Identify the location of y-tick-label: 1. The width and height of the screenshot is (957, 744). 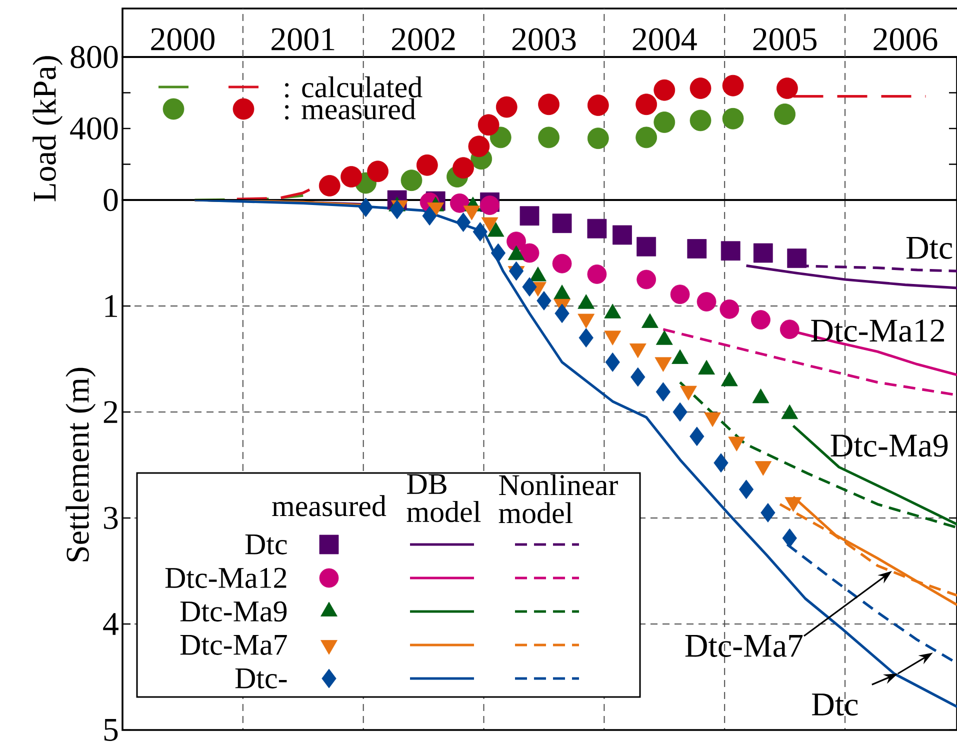
(111, 306).